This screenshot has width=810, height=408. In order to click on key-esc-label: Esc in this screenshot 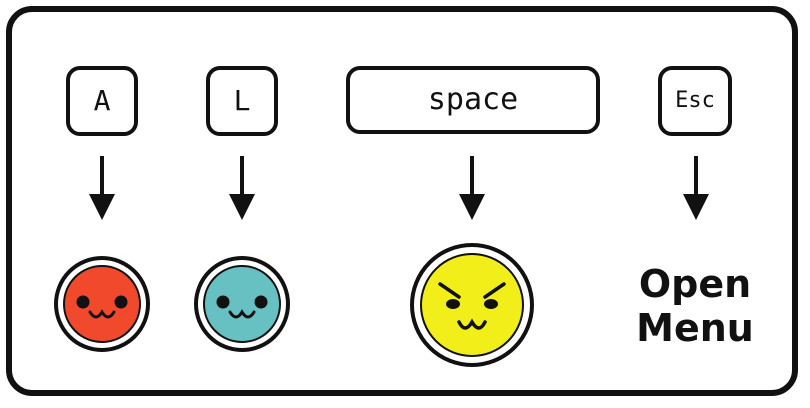, I will do `click(695, 100)`.